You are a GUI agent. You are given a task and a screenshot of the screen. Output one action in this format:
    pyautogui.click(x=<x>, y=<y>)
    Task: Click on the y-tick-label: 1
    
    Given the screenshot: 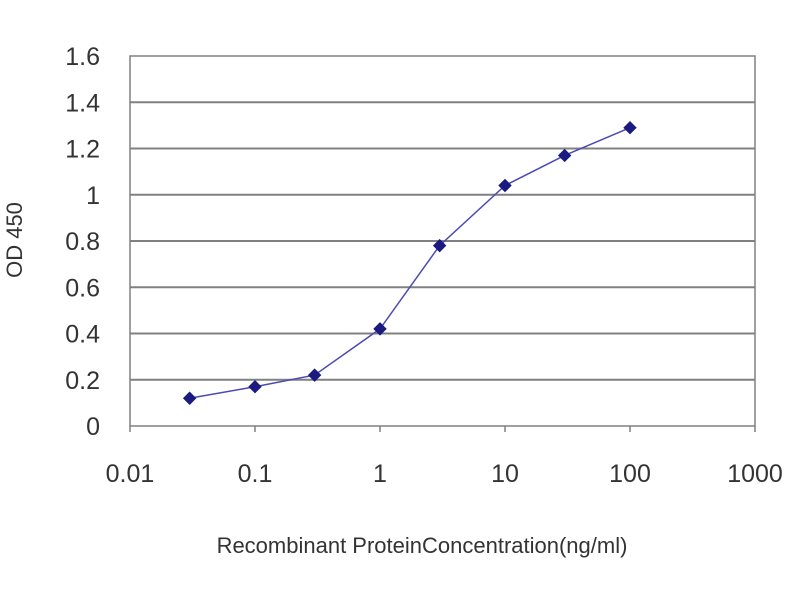 What is the action you would take?
    pyautogui.click(x=93, y=196)
    